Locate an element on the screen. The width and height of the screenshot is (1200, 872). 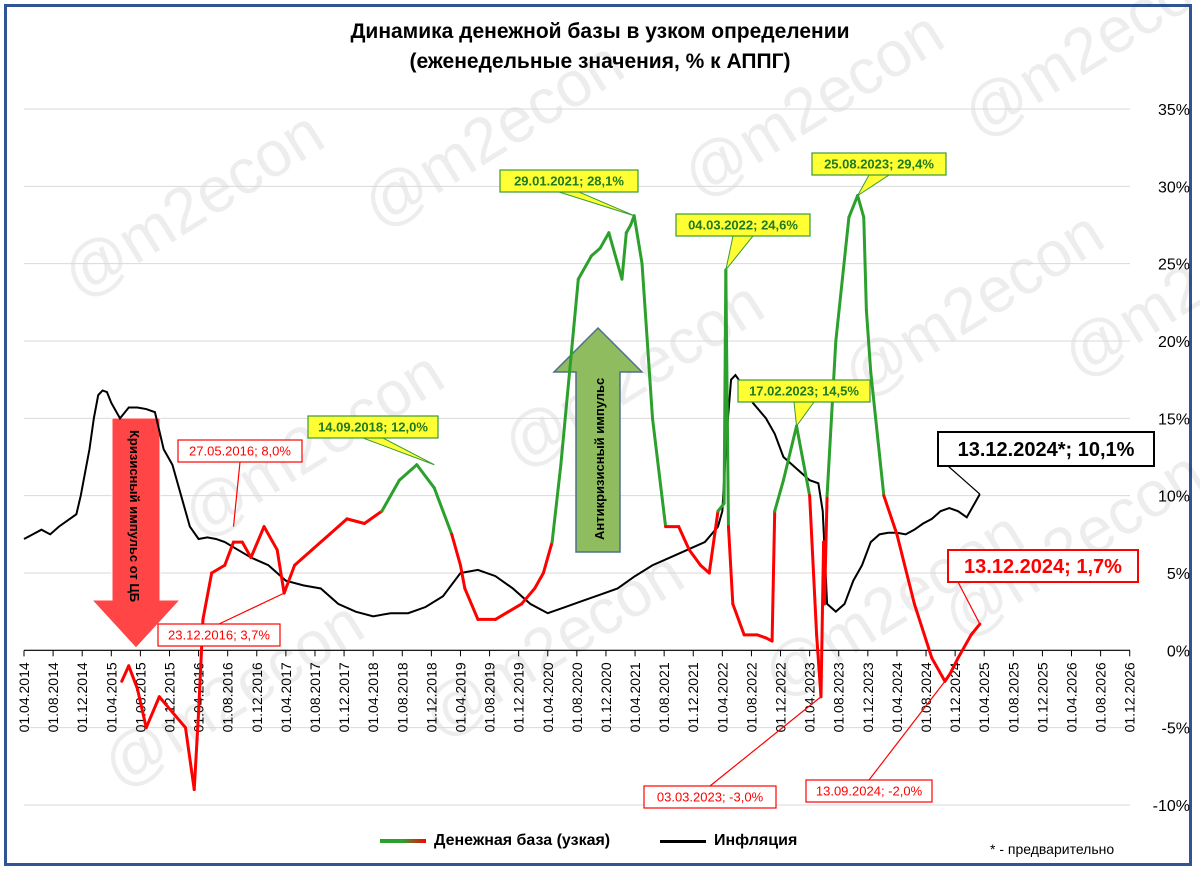
watermark-text: @m2econ is located at coordinates (492, 134).